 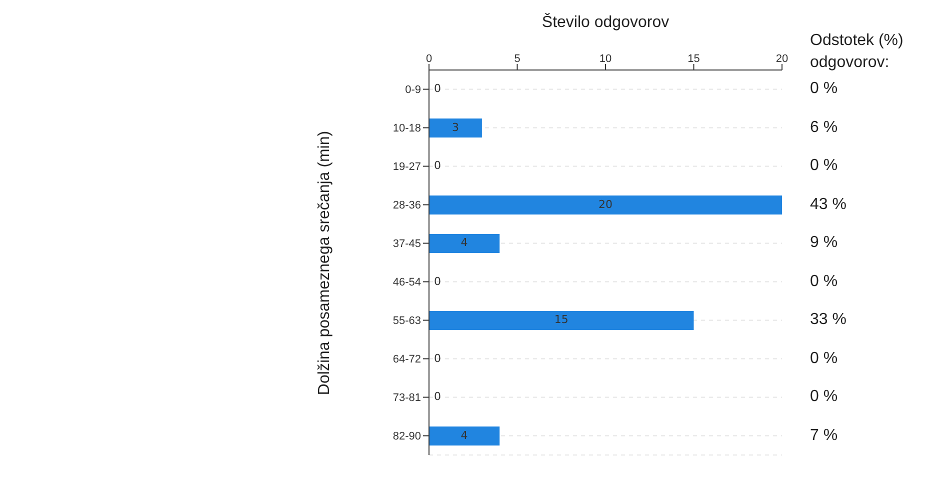 What do you see at coordinates (824, 436) in the screenshot?
I see `text: 7 %` at bounding box center [824, 436].